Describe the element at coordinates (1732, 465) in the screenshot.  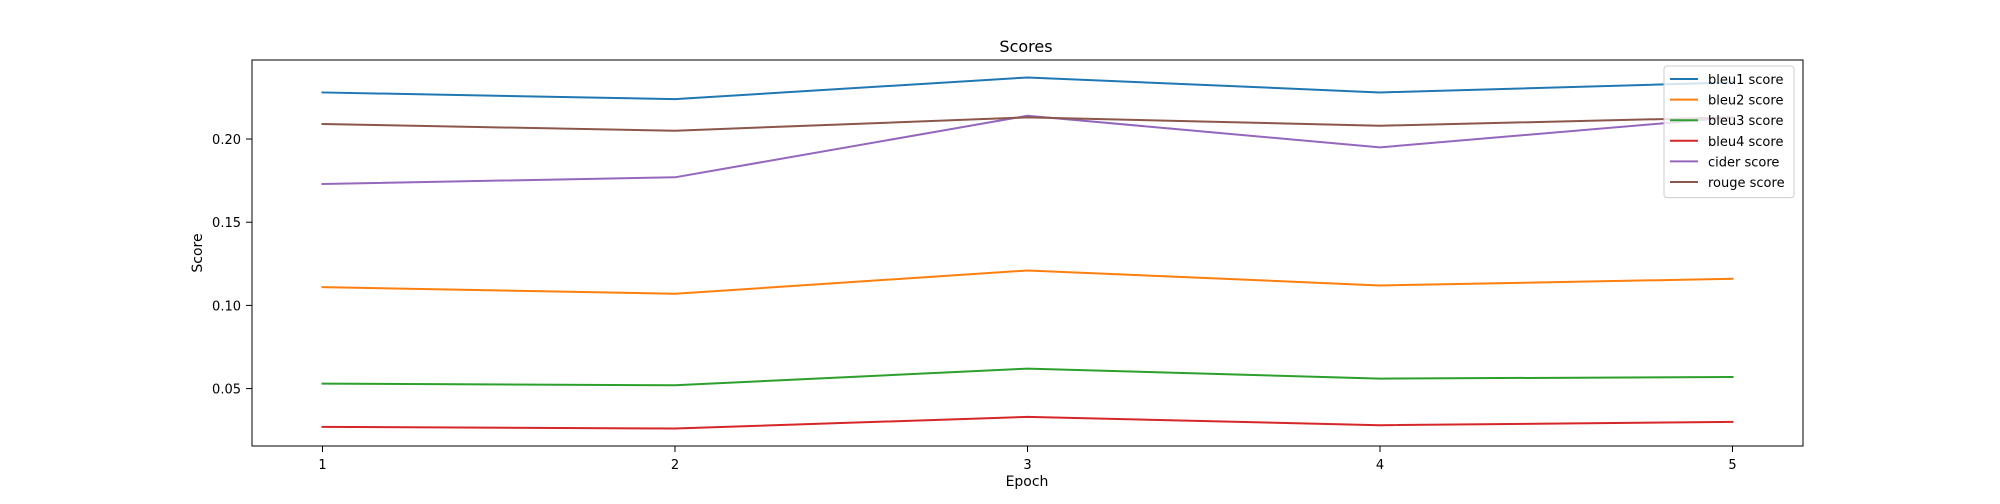
I see `x-tick-label: 5` at that location.